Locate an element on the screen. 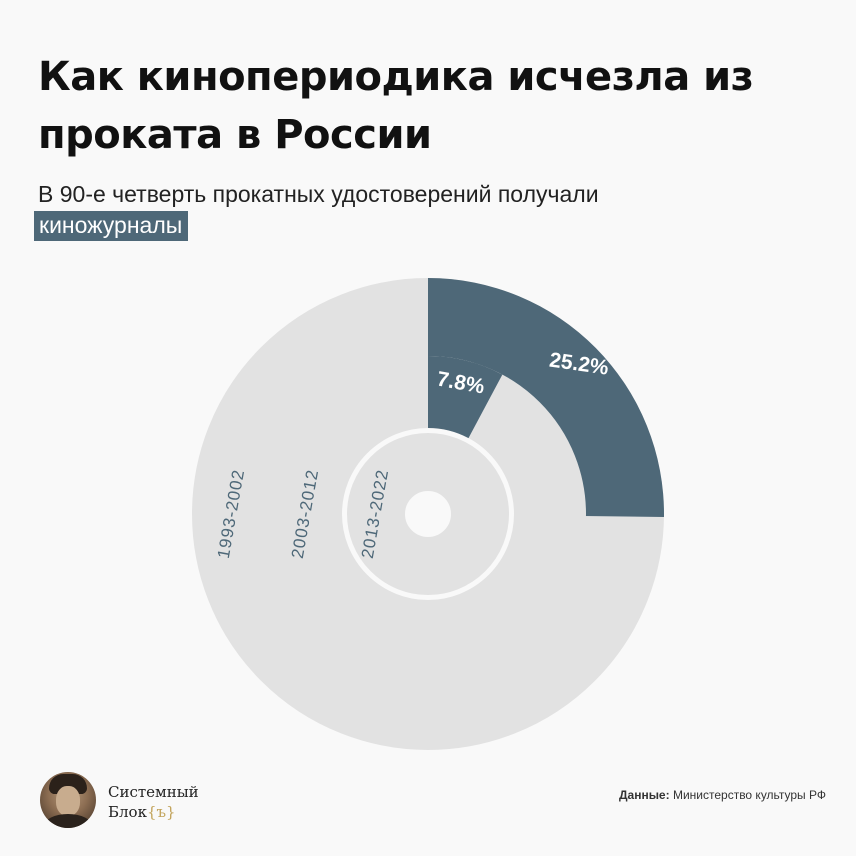 The width and height of the screenshot is (856, 856). brand-logo: Системный Блок{ъ} is located at coordinates (153, 802).